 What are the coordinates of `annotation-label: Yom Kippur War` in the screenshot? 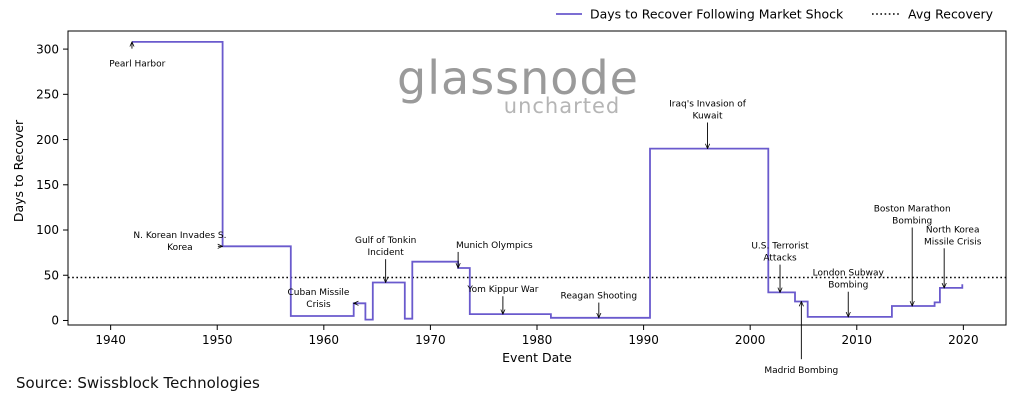 It's located at (502, 290).